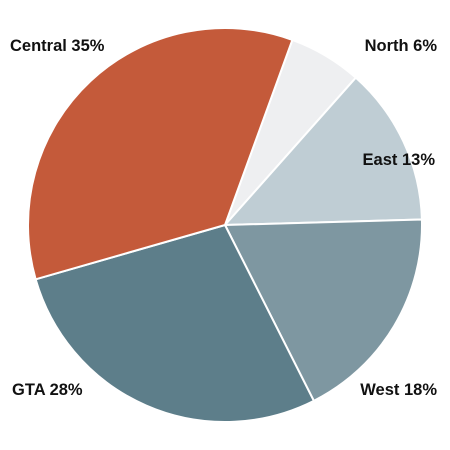 This screenshot has height=450, width=450. I want to click on label-north: North 6%, so click(401, 46).